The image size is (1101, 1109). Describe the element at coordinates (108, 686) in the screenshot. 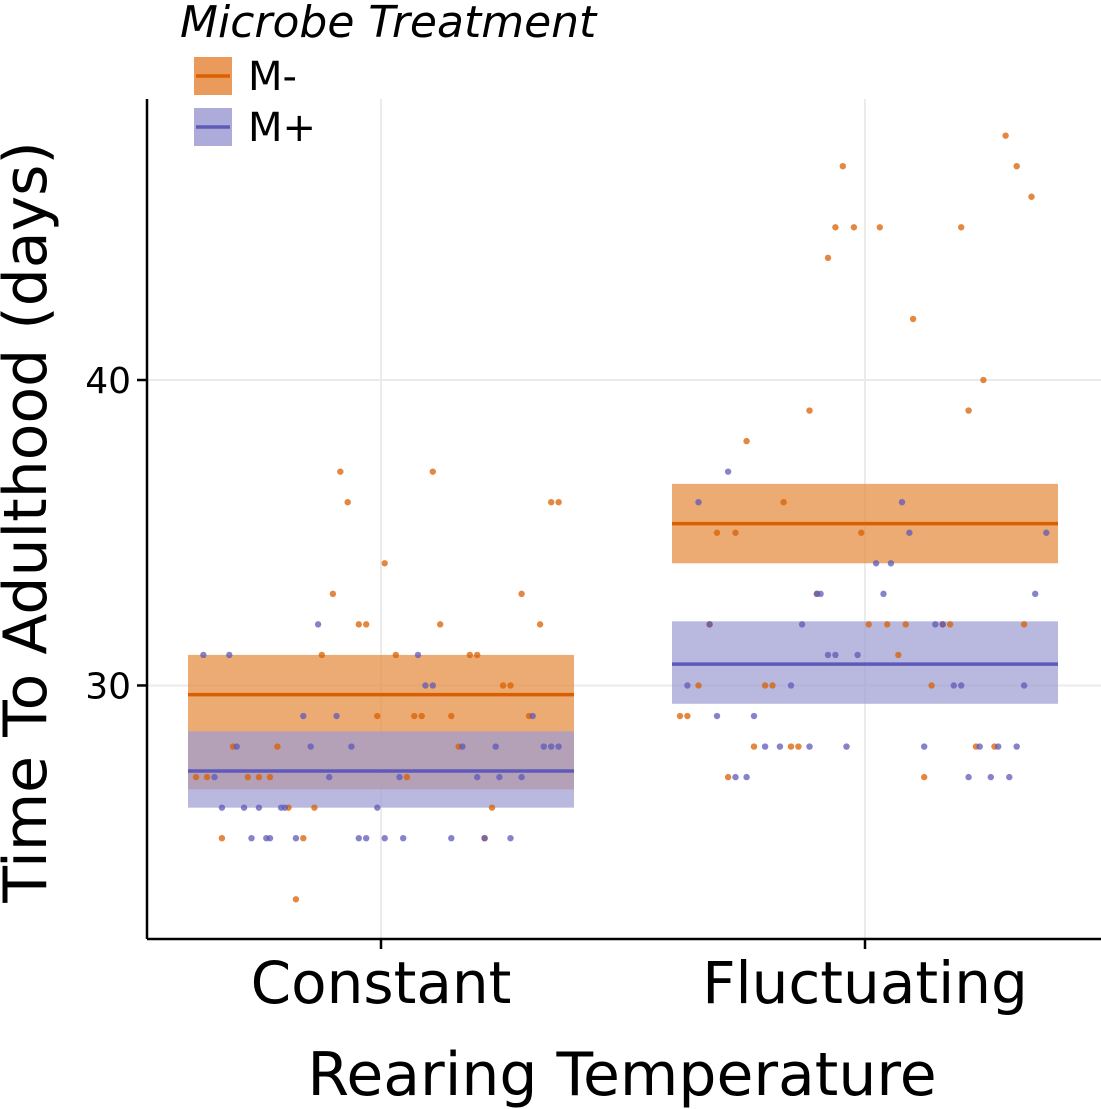

I see `y-tick-label: 30` at that location.